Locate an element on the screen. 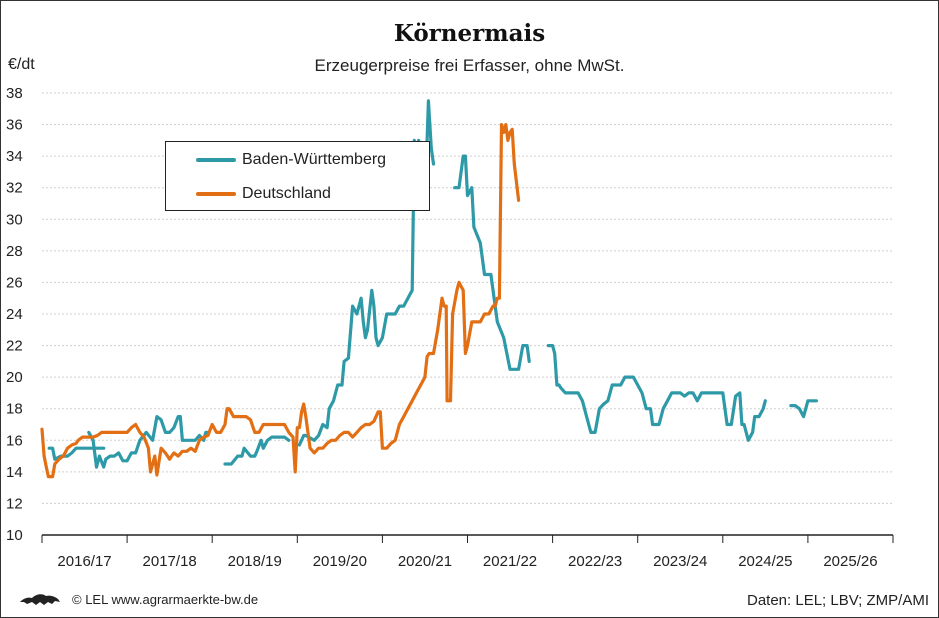 This screenshot has width=939, height=618. chart-subtitle: Erzeugerpreise frei Erfasser, ohne MwSt. is located at coordinates (469, 65).